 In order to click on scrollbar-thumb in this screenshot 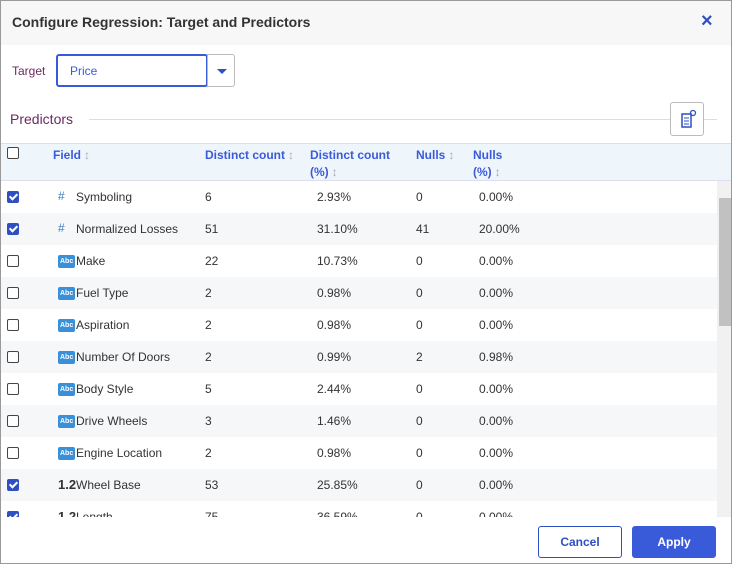, I will do `click(725, 262)`.